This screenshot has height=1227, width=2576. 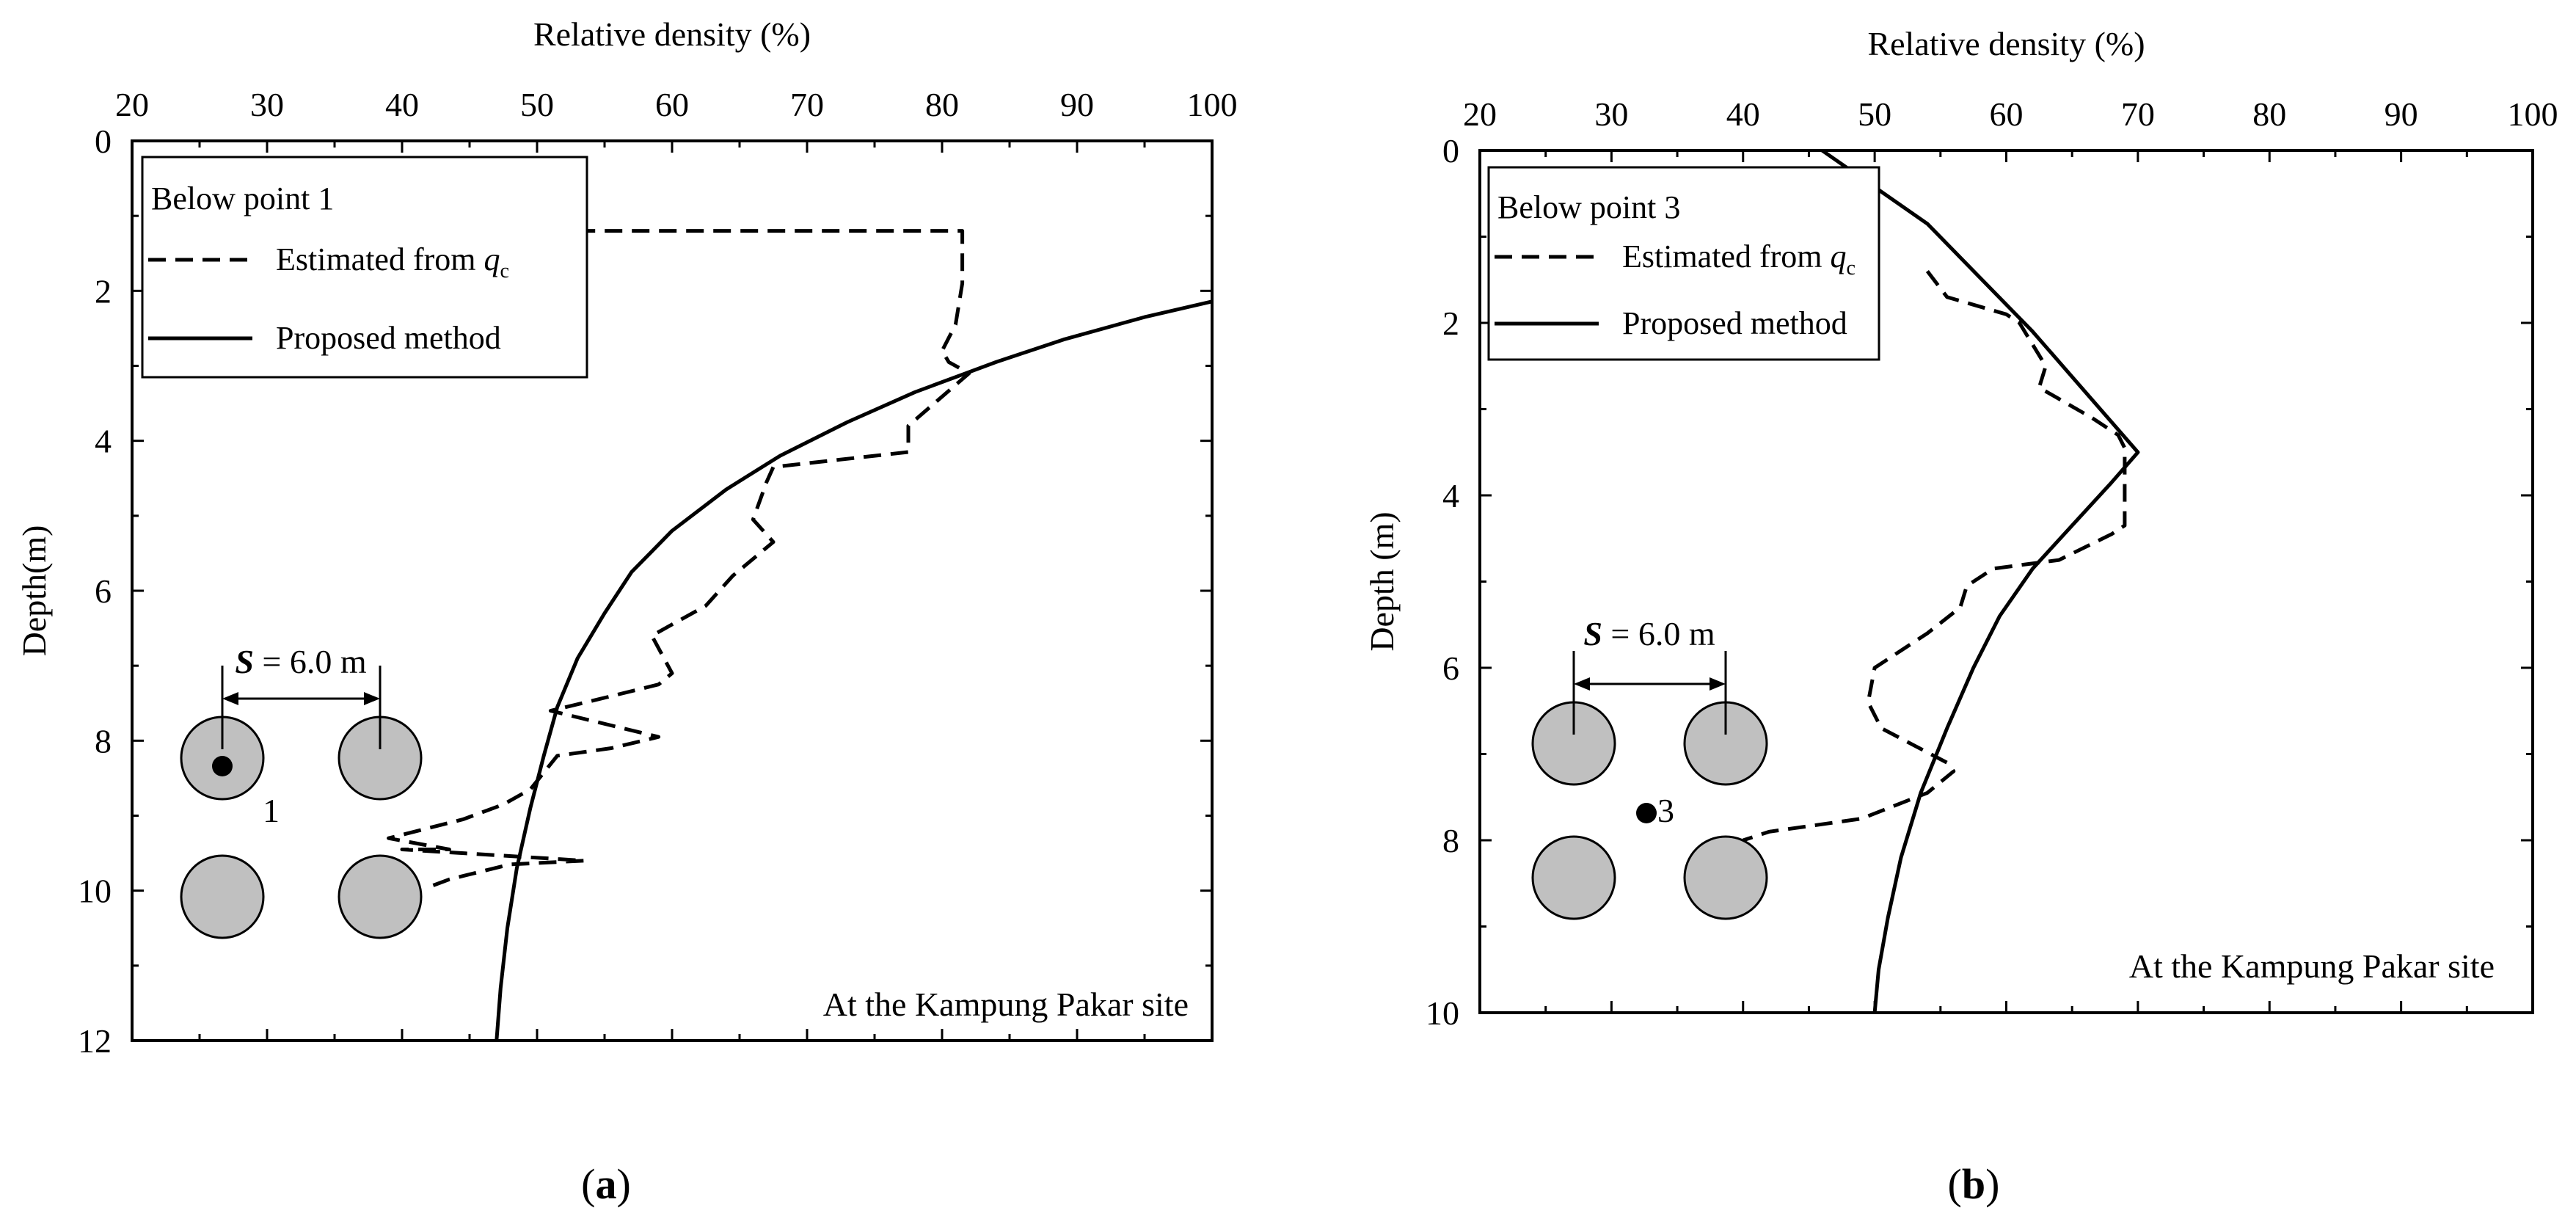 I want to click on caption-letter: b, so click(x=1974, y=1184).